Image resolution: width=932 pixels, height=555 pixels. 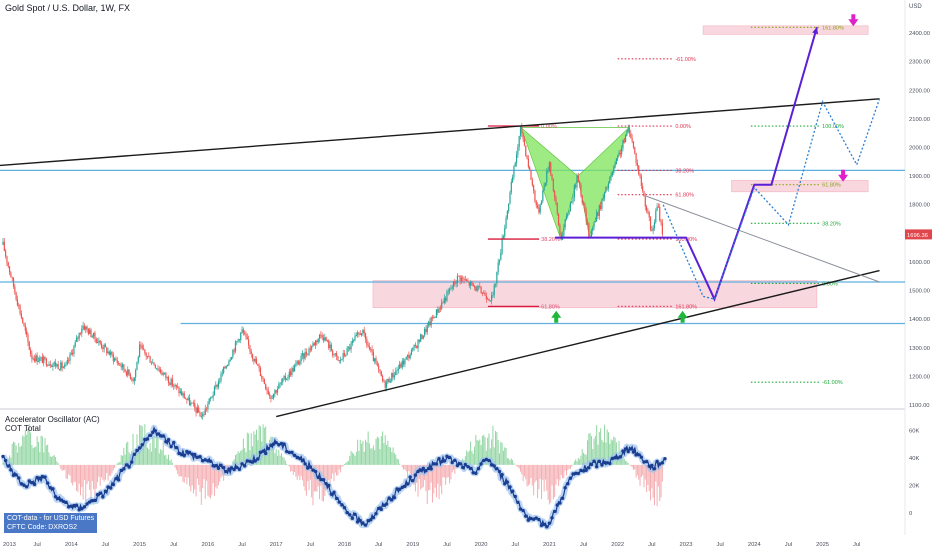 What do you see at coordinates (23, 428) in the screenshot?
I see `cot-indicator-label: COT Total` at bounding box center [23, 428].